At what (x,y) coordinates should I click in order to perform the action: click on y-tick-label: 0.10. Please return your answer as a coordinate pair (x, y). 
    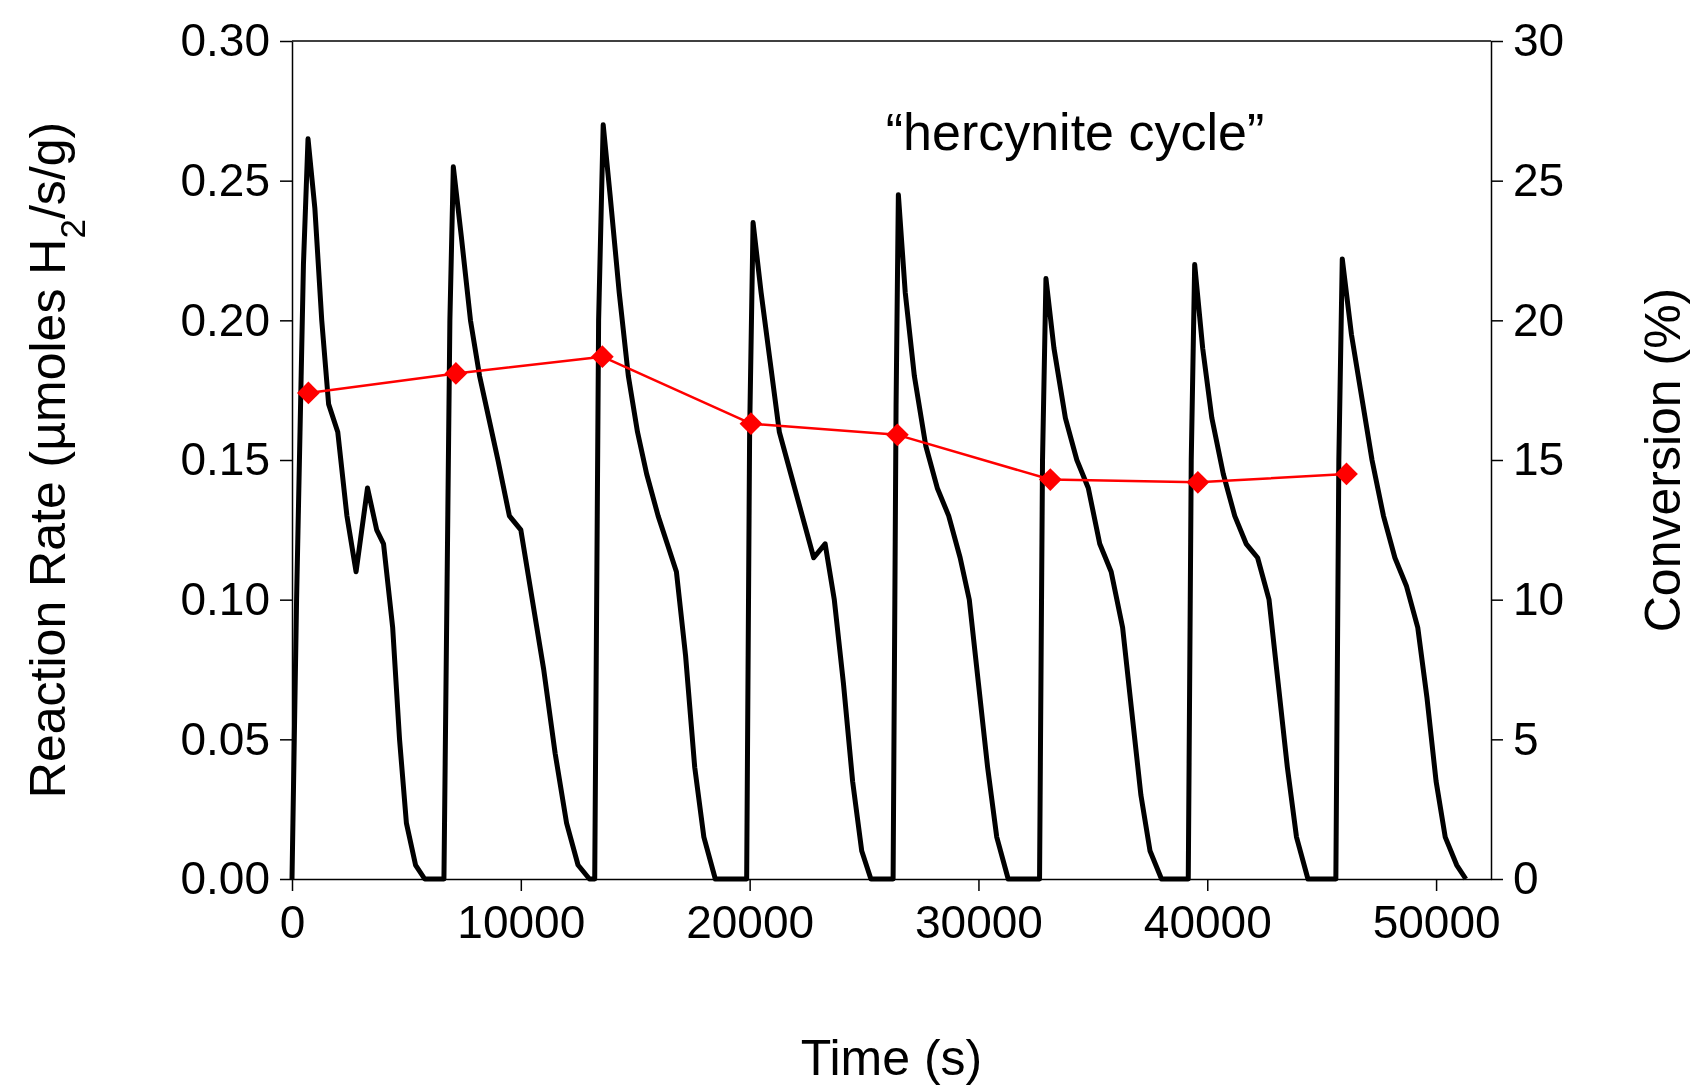
    Looking at the image, I should click on (225, 598).